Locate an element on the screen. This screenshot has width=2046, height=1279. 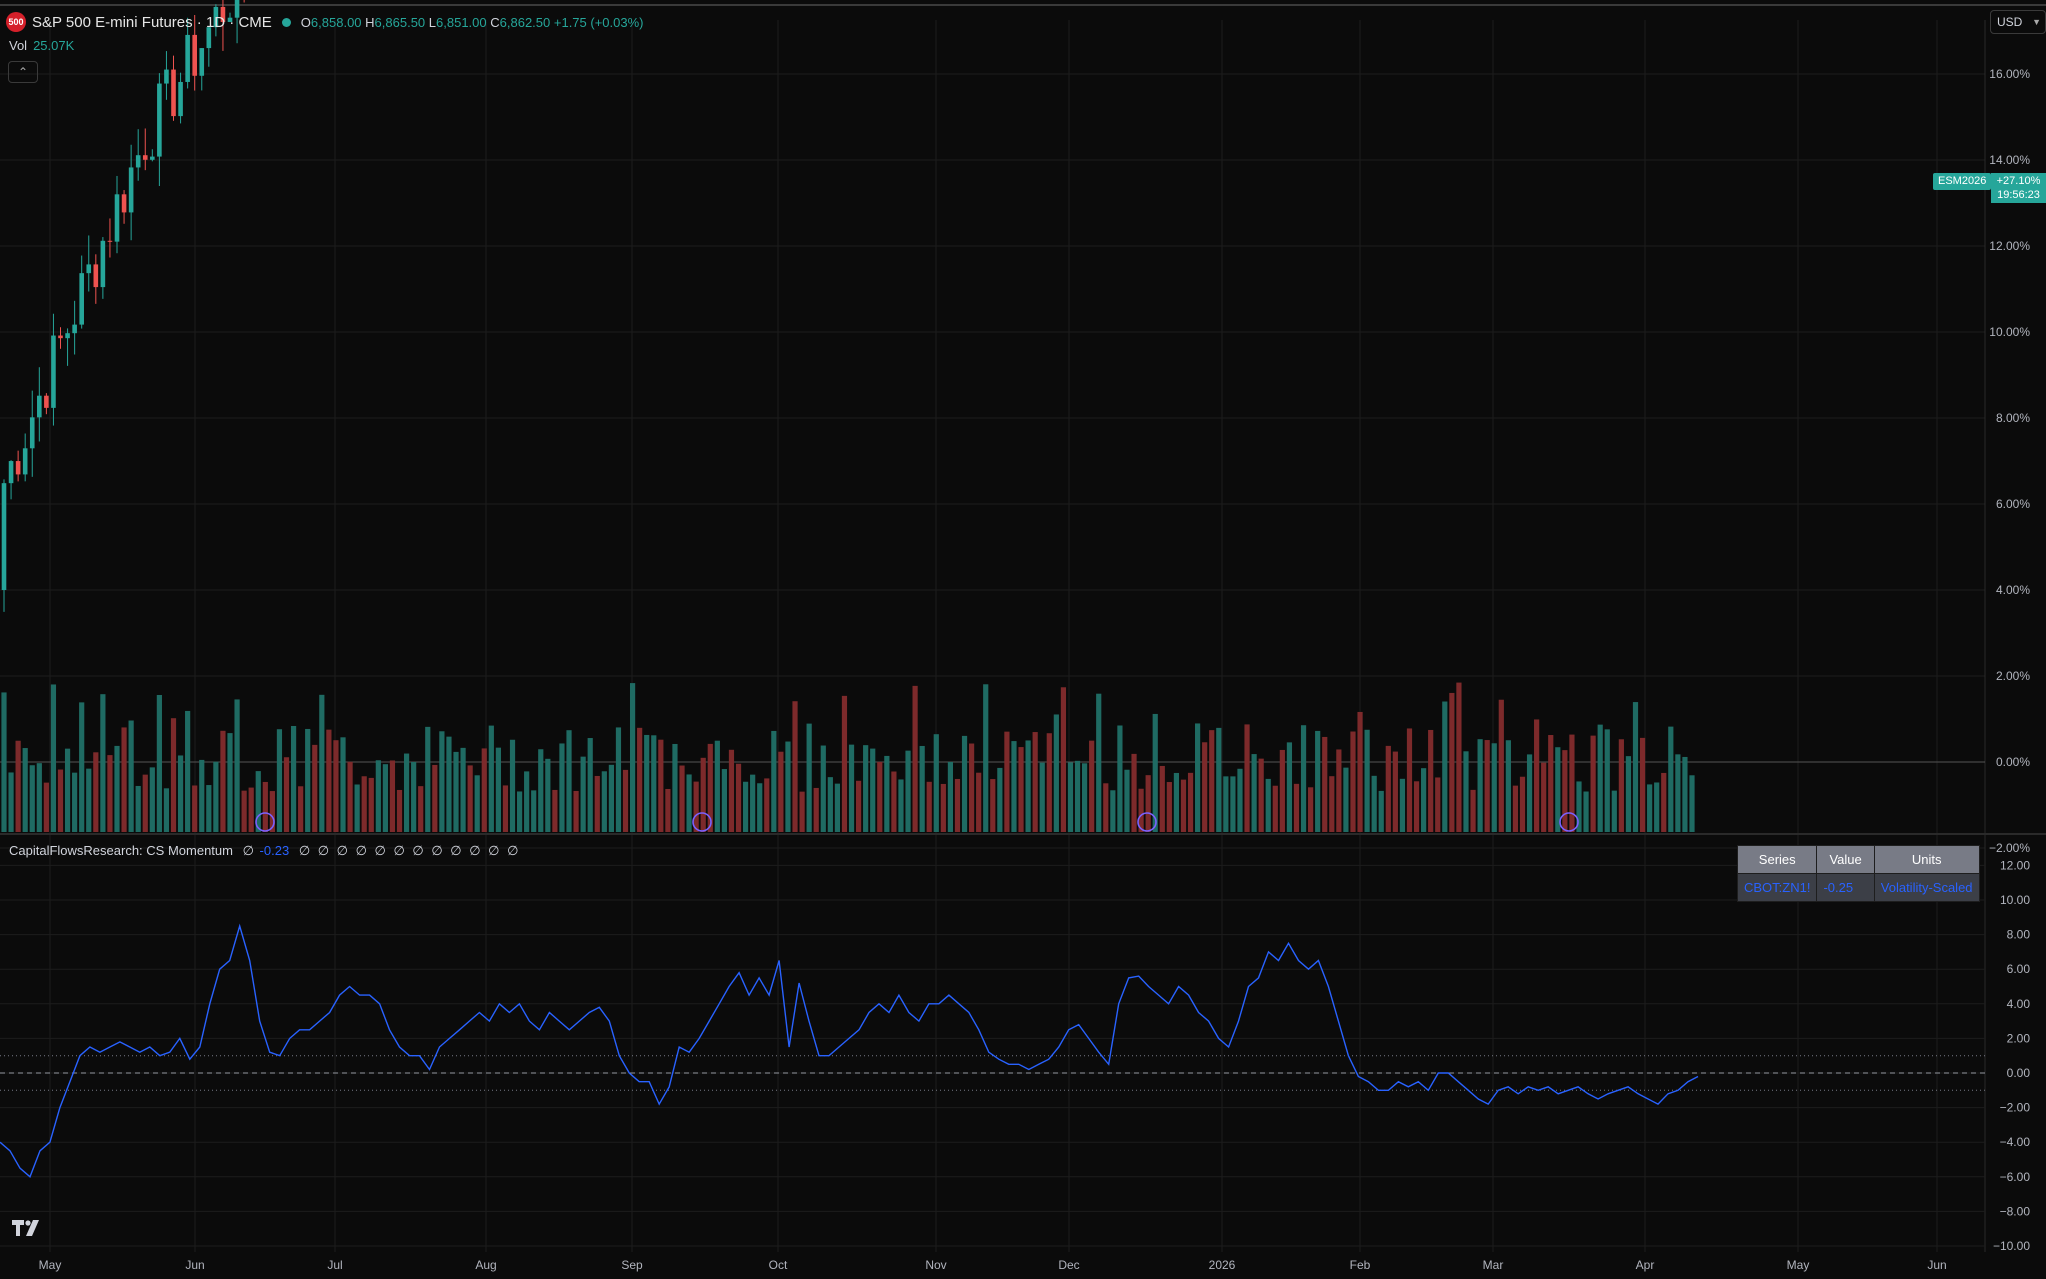
indicator-tick-label: −4.00 is located at coordinates (2015, 1142).